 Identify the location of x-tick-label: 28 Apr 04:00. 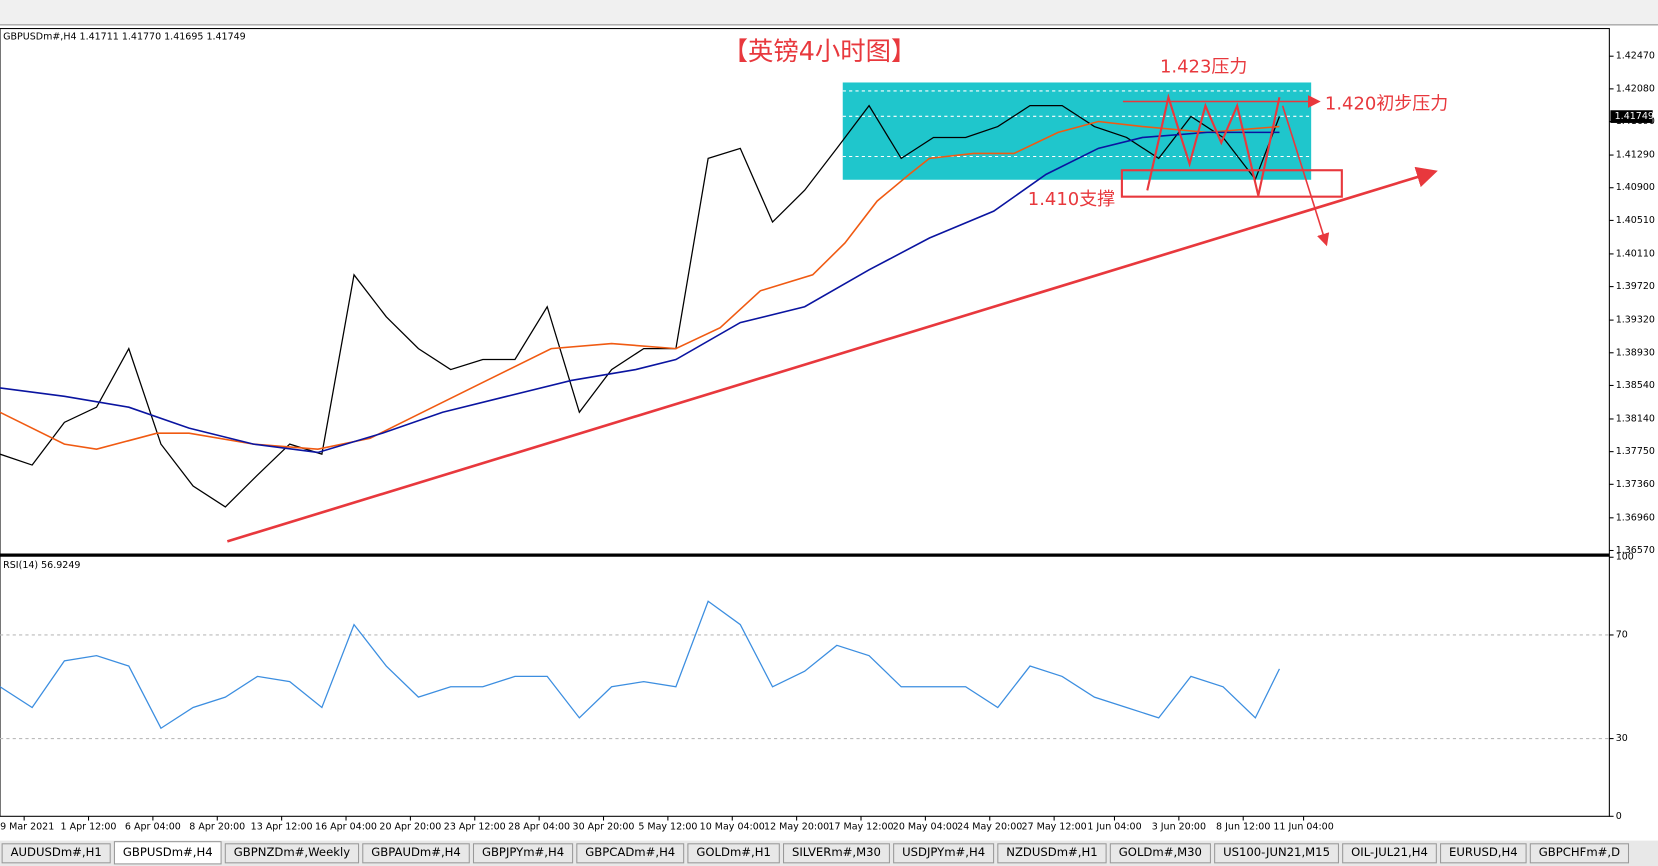
(539, 826).